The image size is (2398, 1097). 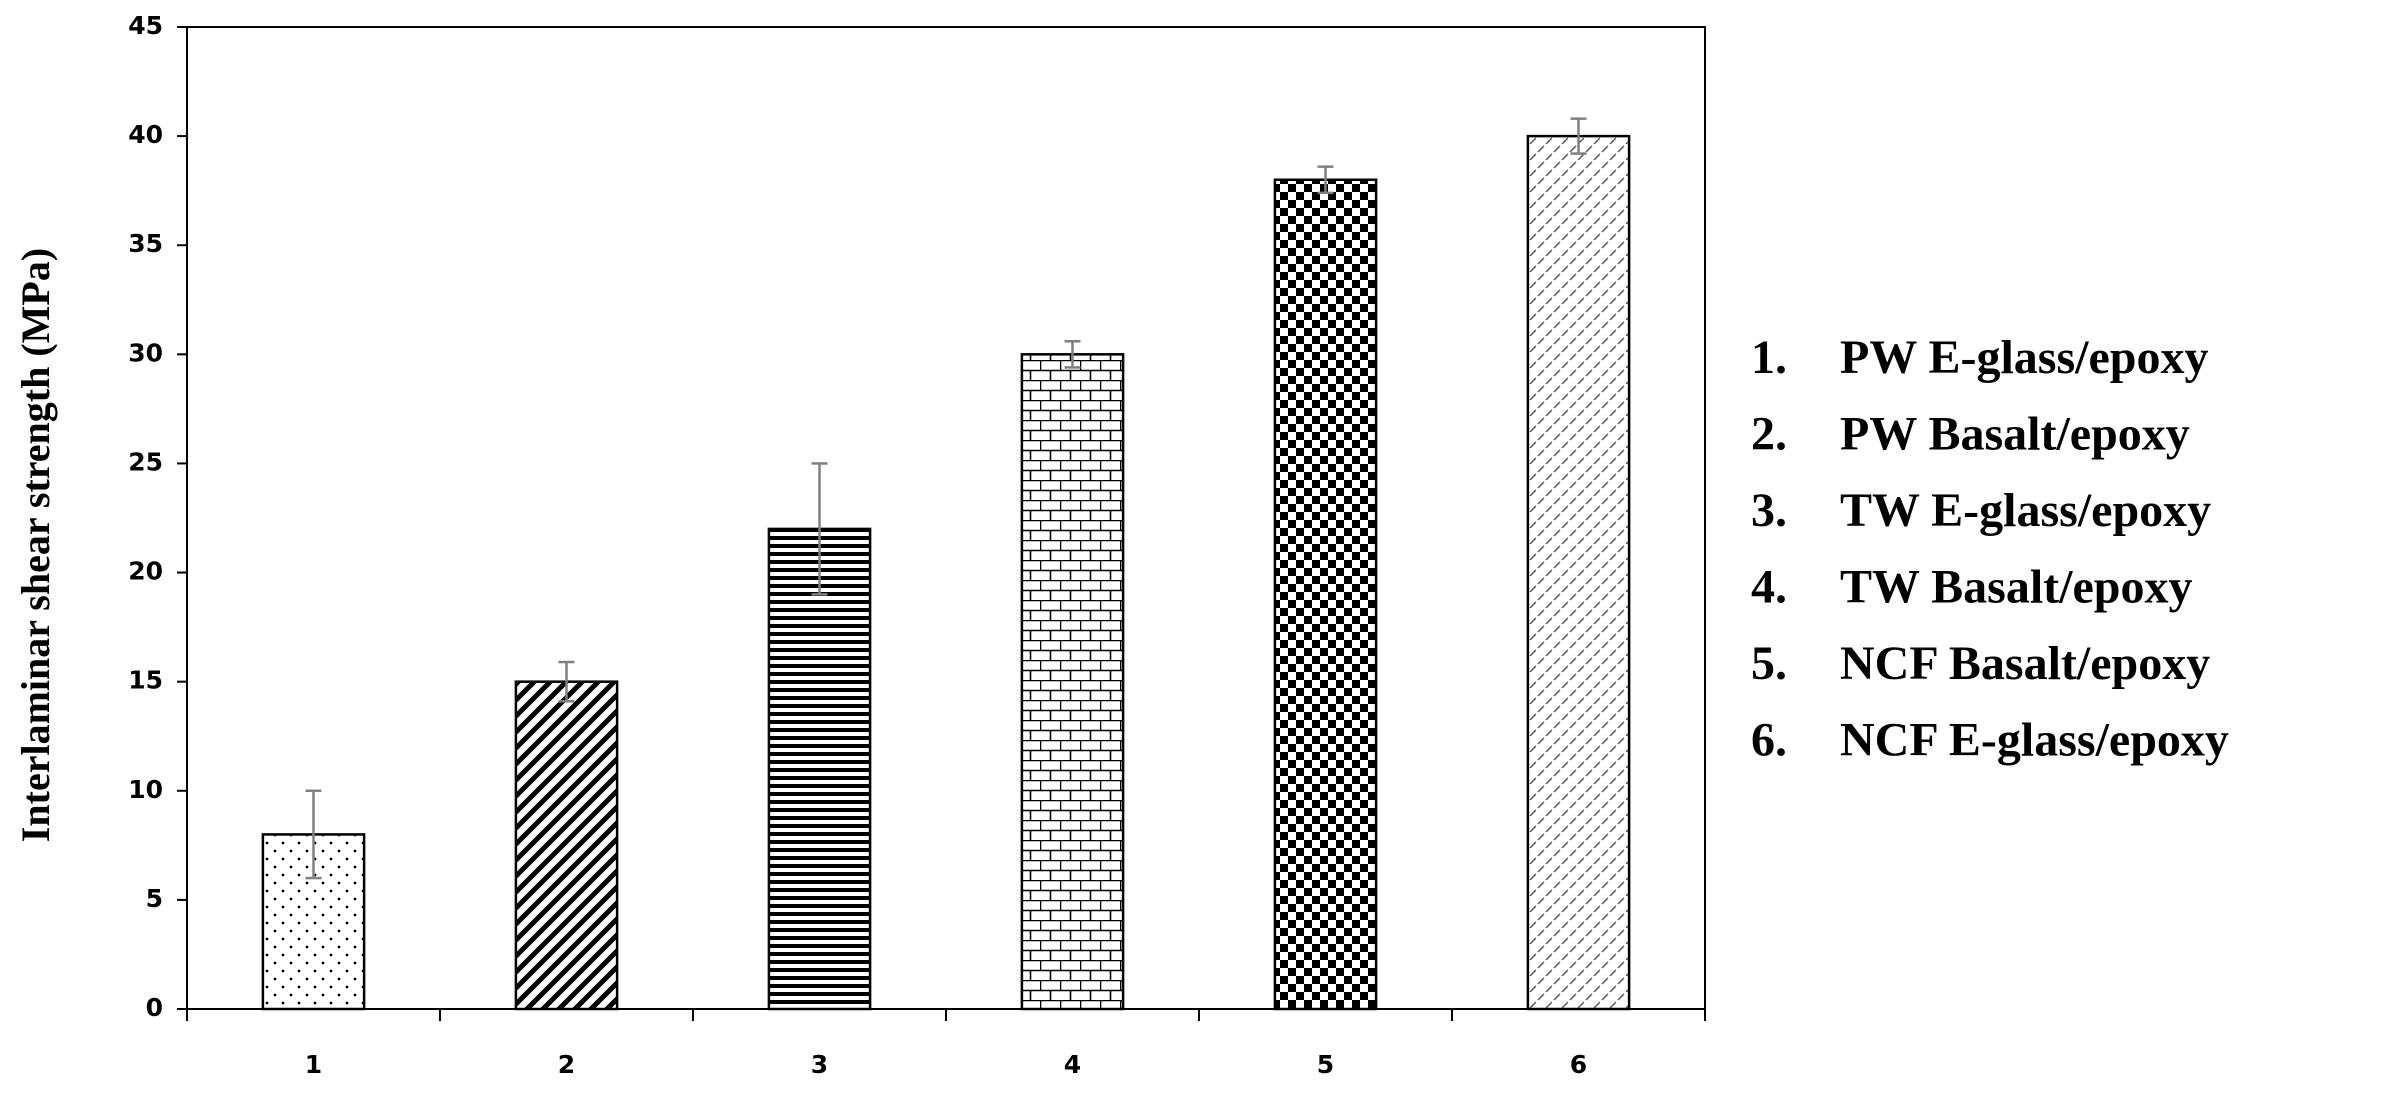 I want to click on legend-number: 2., so click(x=1769, y=434).